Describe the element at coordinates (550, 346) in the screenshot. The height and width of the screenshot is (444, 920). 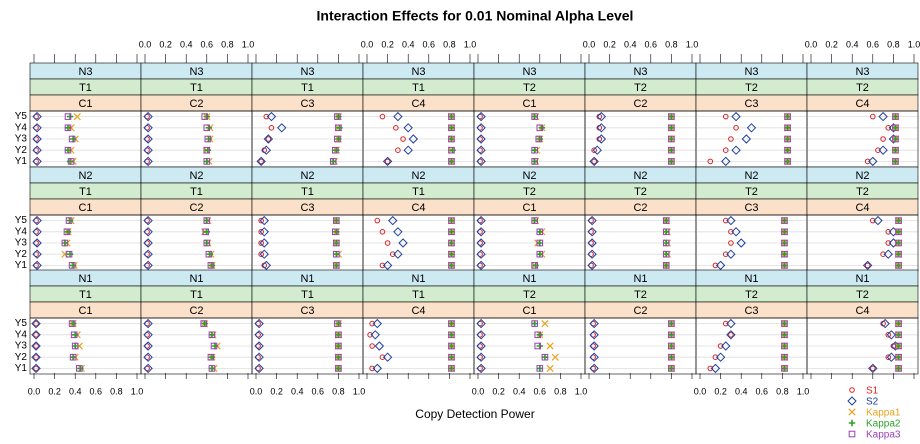
I see `marker-kappa1` at that location.